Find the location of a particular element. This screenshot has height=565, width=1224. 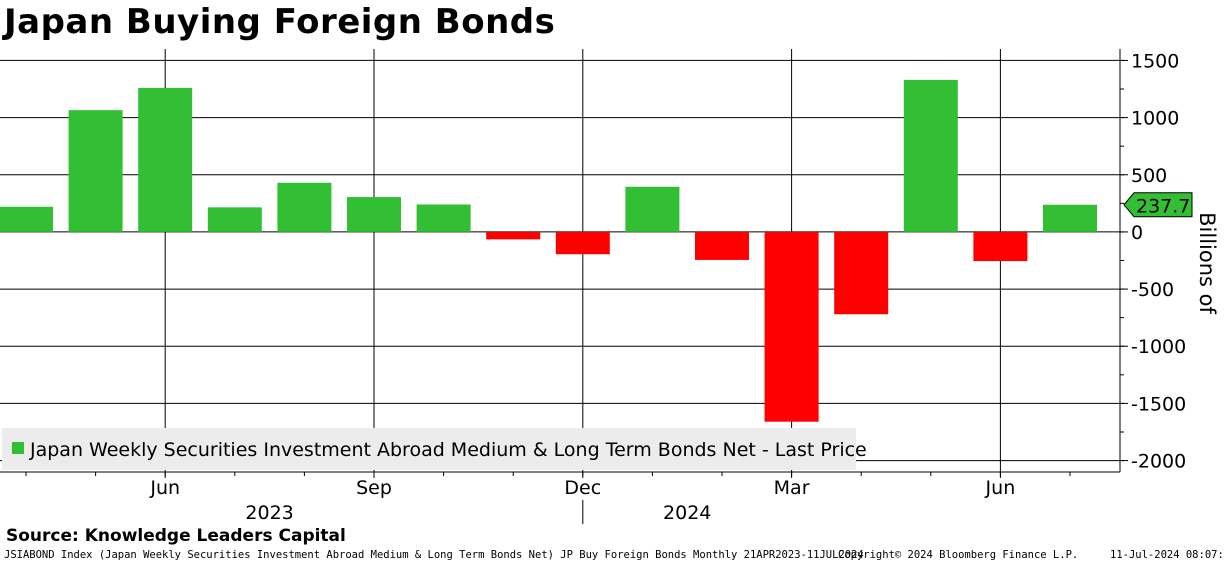

year-label: 2024 is located at coordinates (687, 513).